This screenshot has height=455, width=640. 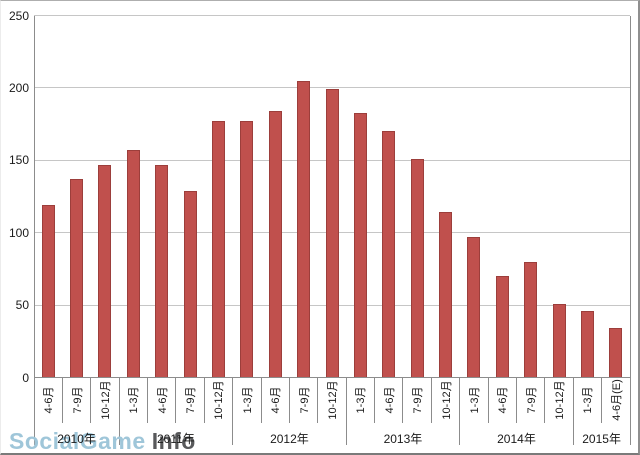 I want to click on x-axis-year-label: 2013年, so click(x=403, y=439).